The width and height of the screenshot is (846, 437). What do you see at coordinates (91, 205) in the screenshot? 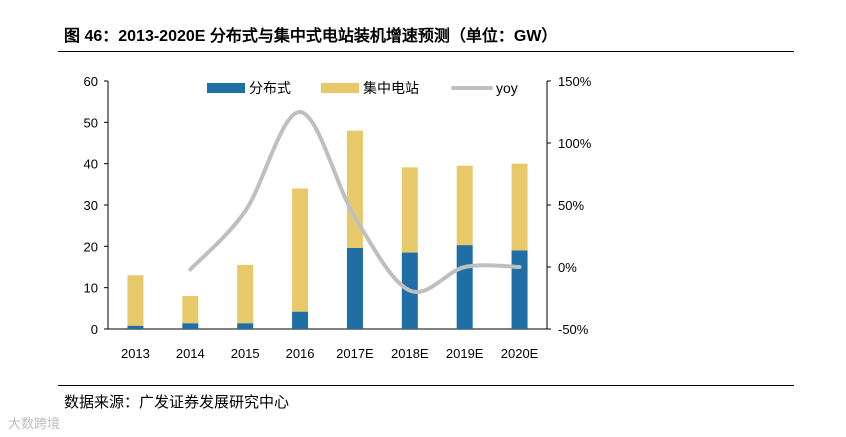
I see `y-left-tick-label: 30` at bounding box center [91, 205].